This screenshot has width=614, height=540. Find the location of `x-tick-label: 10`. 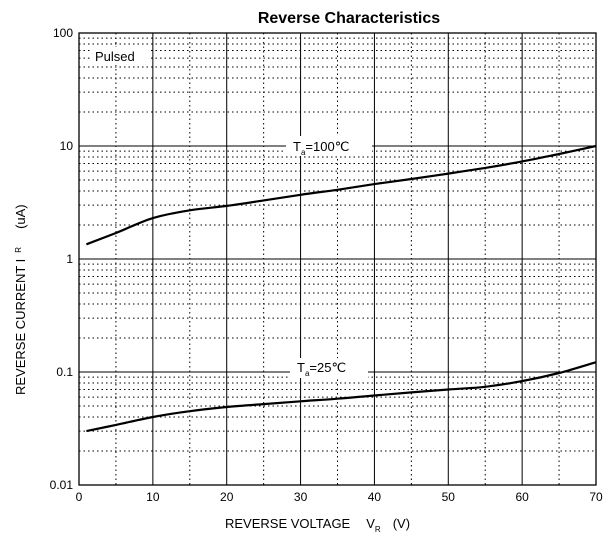

x-tick-label: 10 is located at coordinates (153, 497).